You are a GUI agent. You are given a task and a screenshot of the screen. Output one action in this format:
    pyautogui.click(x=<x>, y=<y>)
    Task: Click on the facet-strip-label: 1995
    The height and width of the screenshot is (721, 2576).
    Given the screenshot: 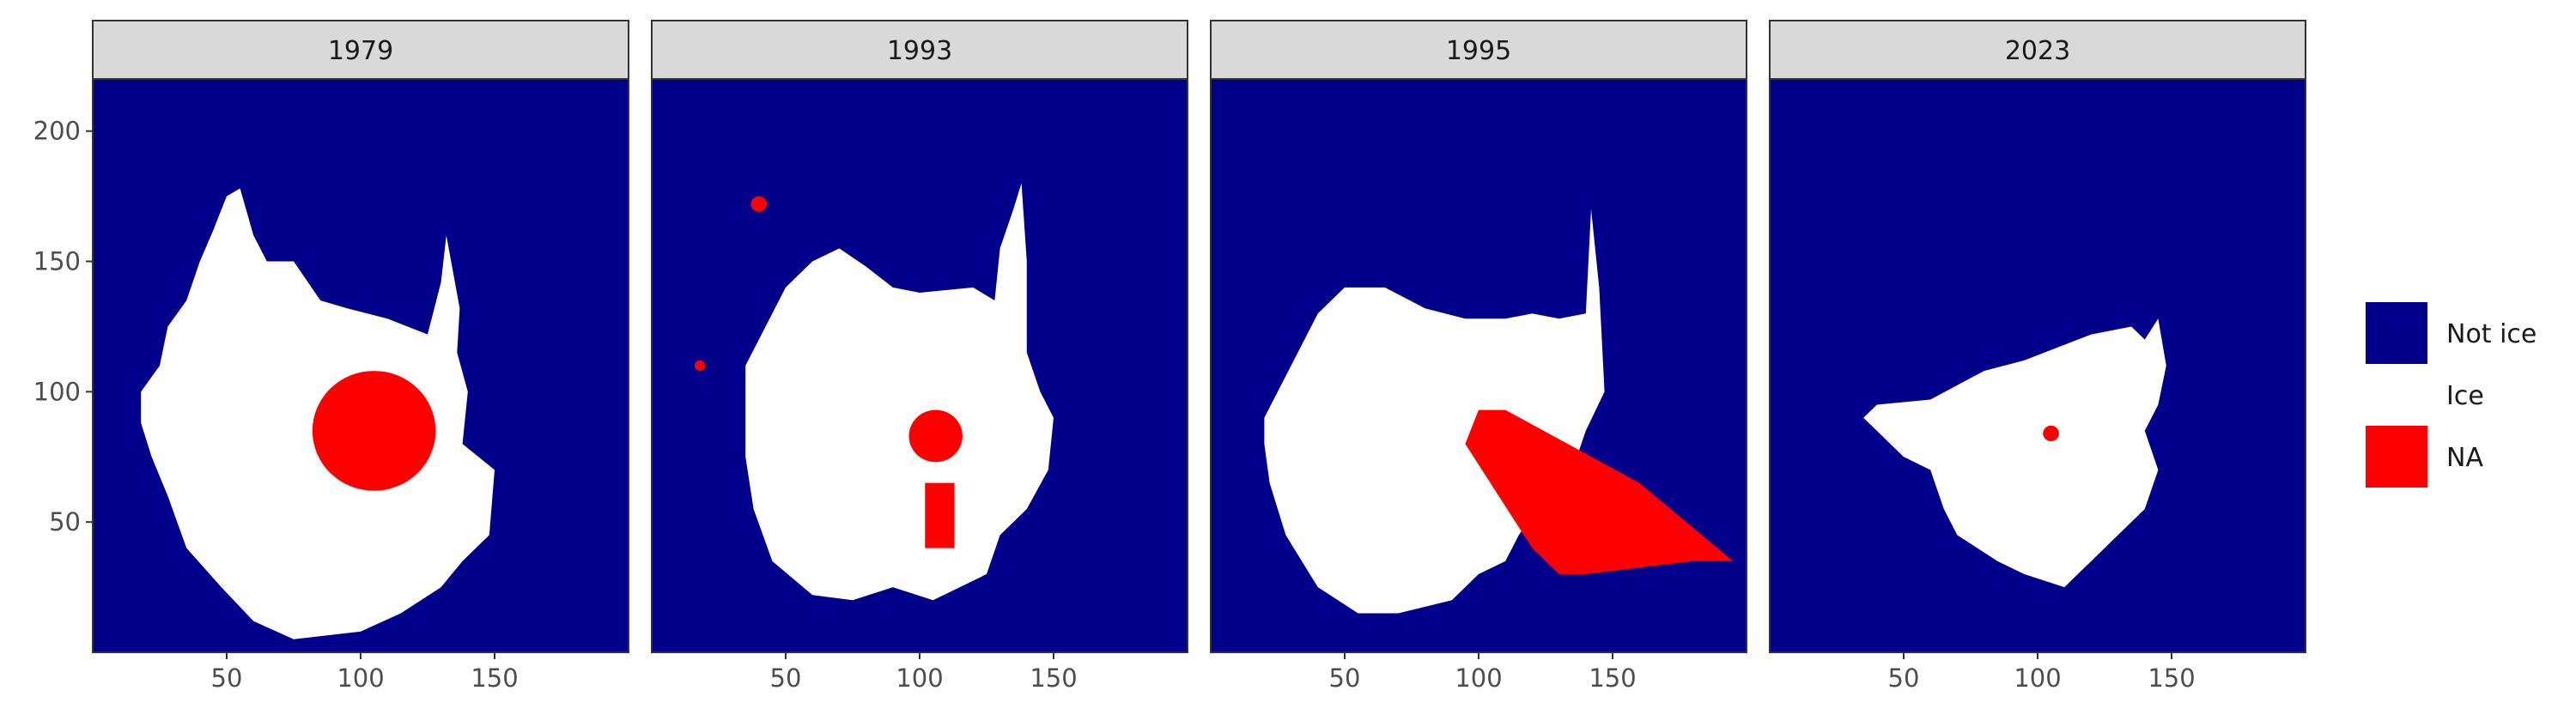 What is the action you would take?
    pyautogui.click(x=1478, y=51)
    